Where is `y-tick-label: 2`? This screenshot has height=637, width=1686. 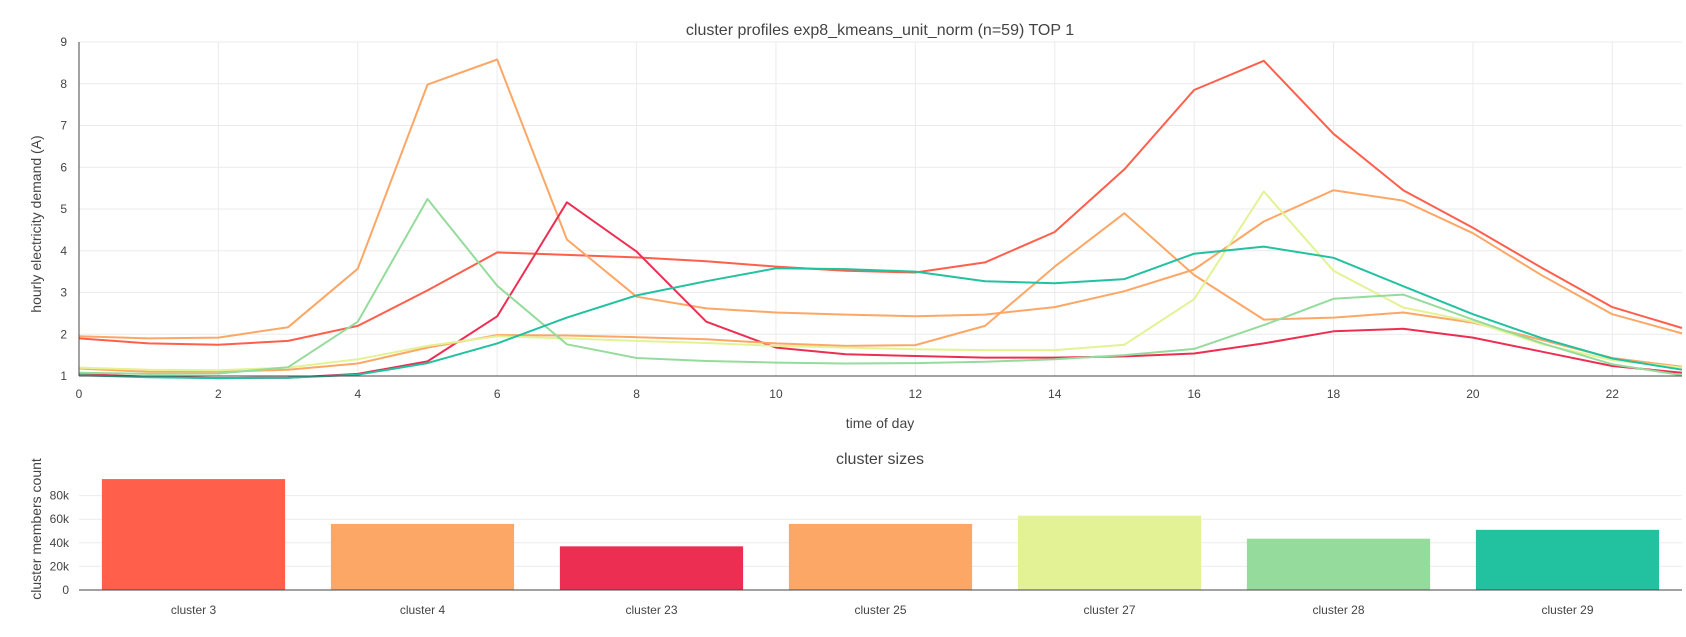 y-tick-label: 2 is located at coordinates (63, 334).